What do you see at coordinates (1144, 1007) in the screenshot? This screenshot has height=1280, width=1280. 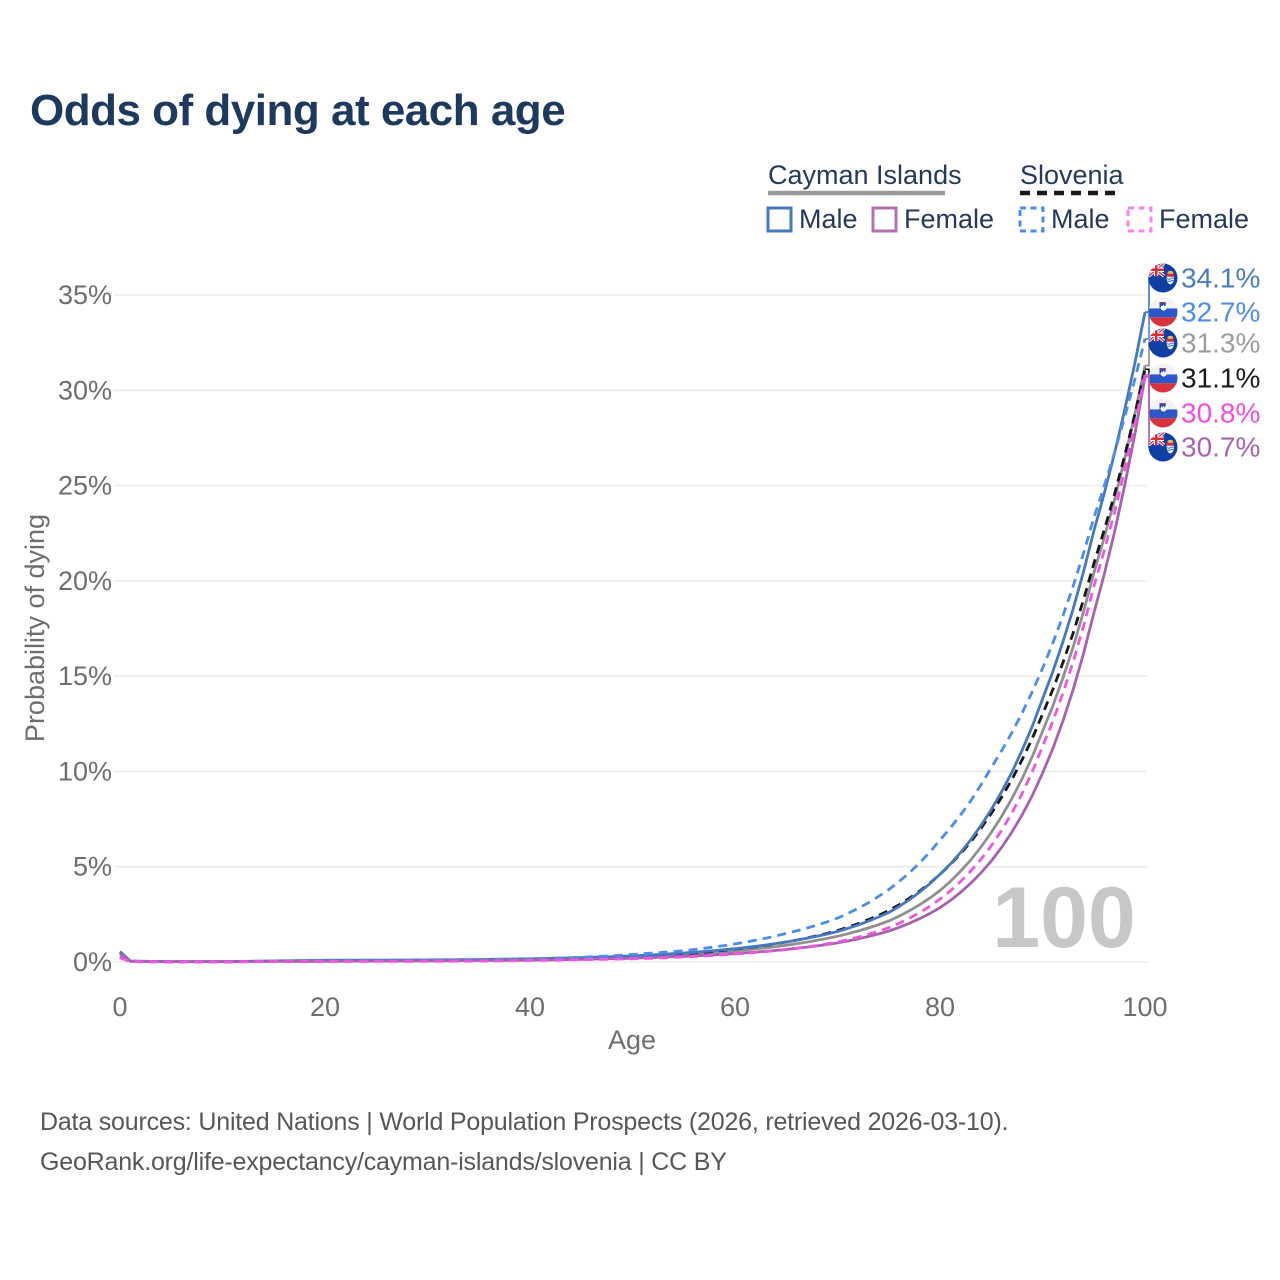 I see `x-tick-label: 100` at bounding box center [1144, 1007].